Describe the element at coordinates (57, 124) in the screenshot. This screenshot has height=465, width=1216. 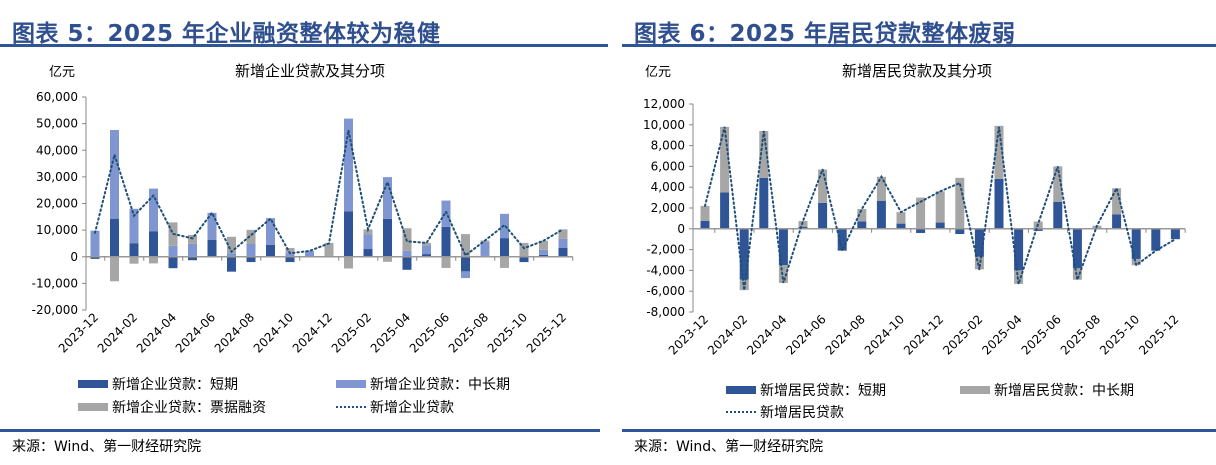
I see `y-tick-label: 50,000` at that location.